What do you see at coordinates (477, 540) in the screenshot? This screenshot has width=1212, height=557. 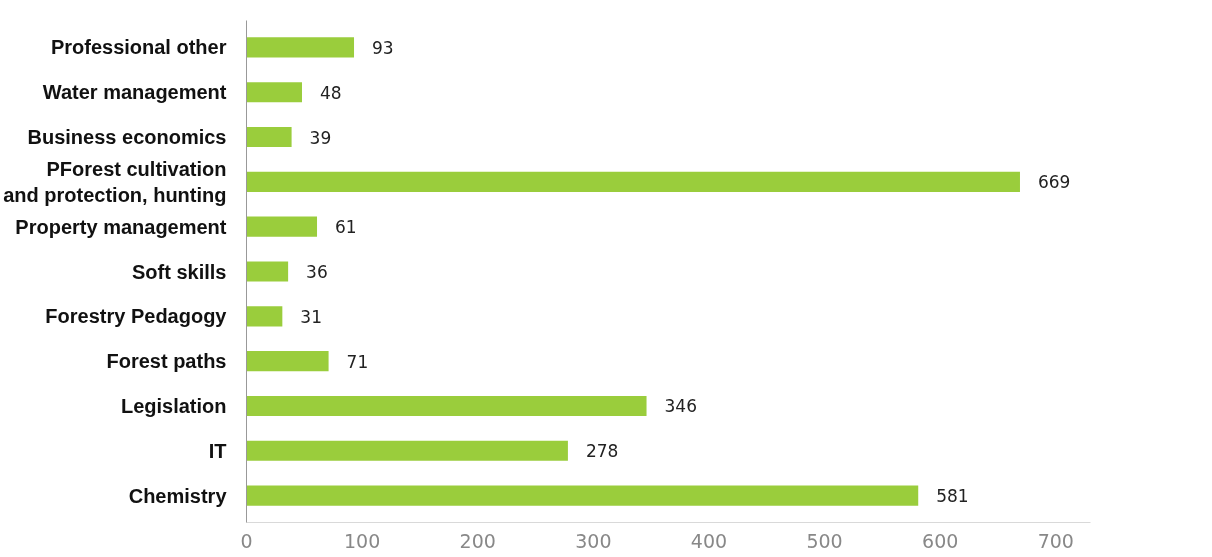 I see `x-tick-label: 200` at bounding box center [477, 540].